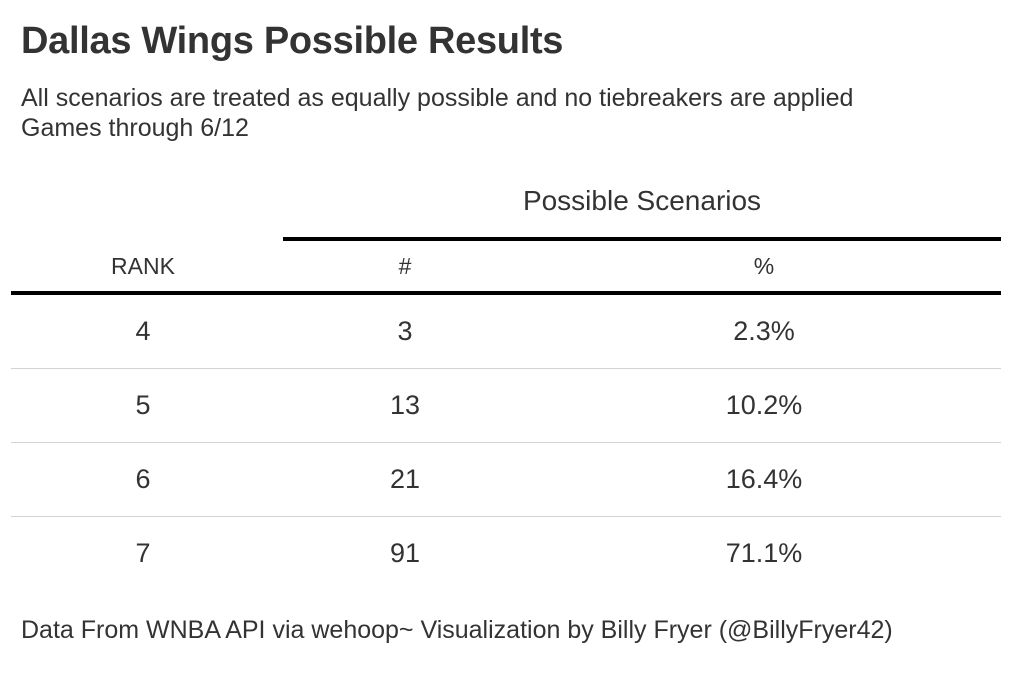 The image size is (1010, 676). Describe the element at coordinates (292, 41) in the screenshot. I see `chart-title: Dallas Wings Possible Results` at that location.